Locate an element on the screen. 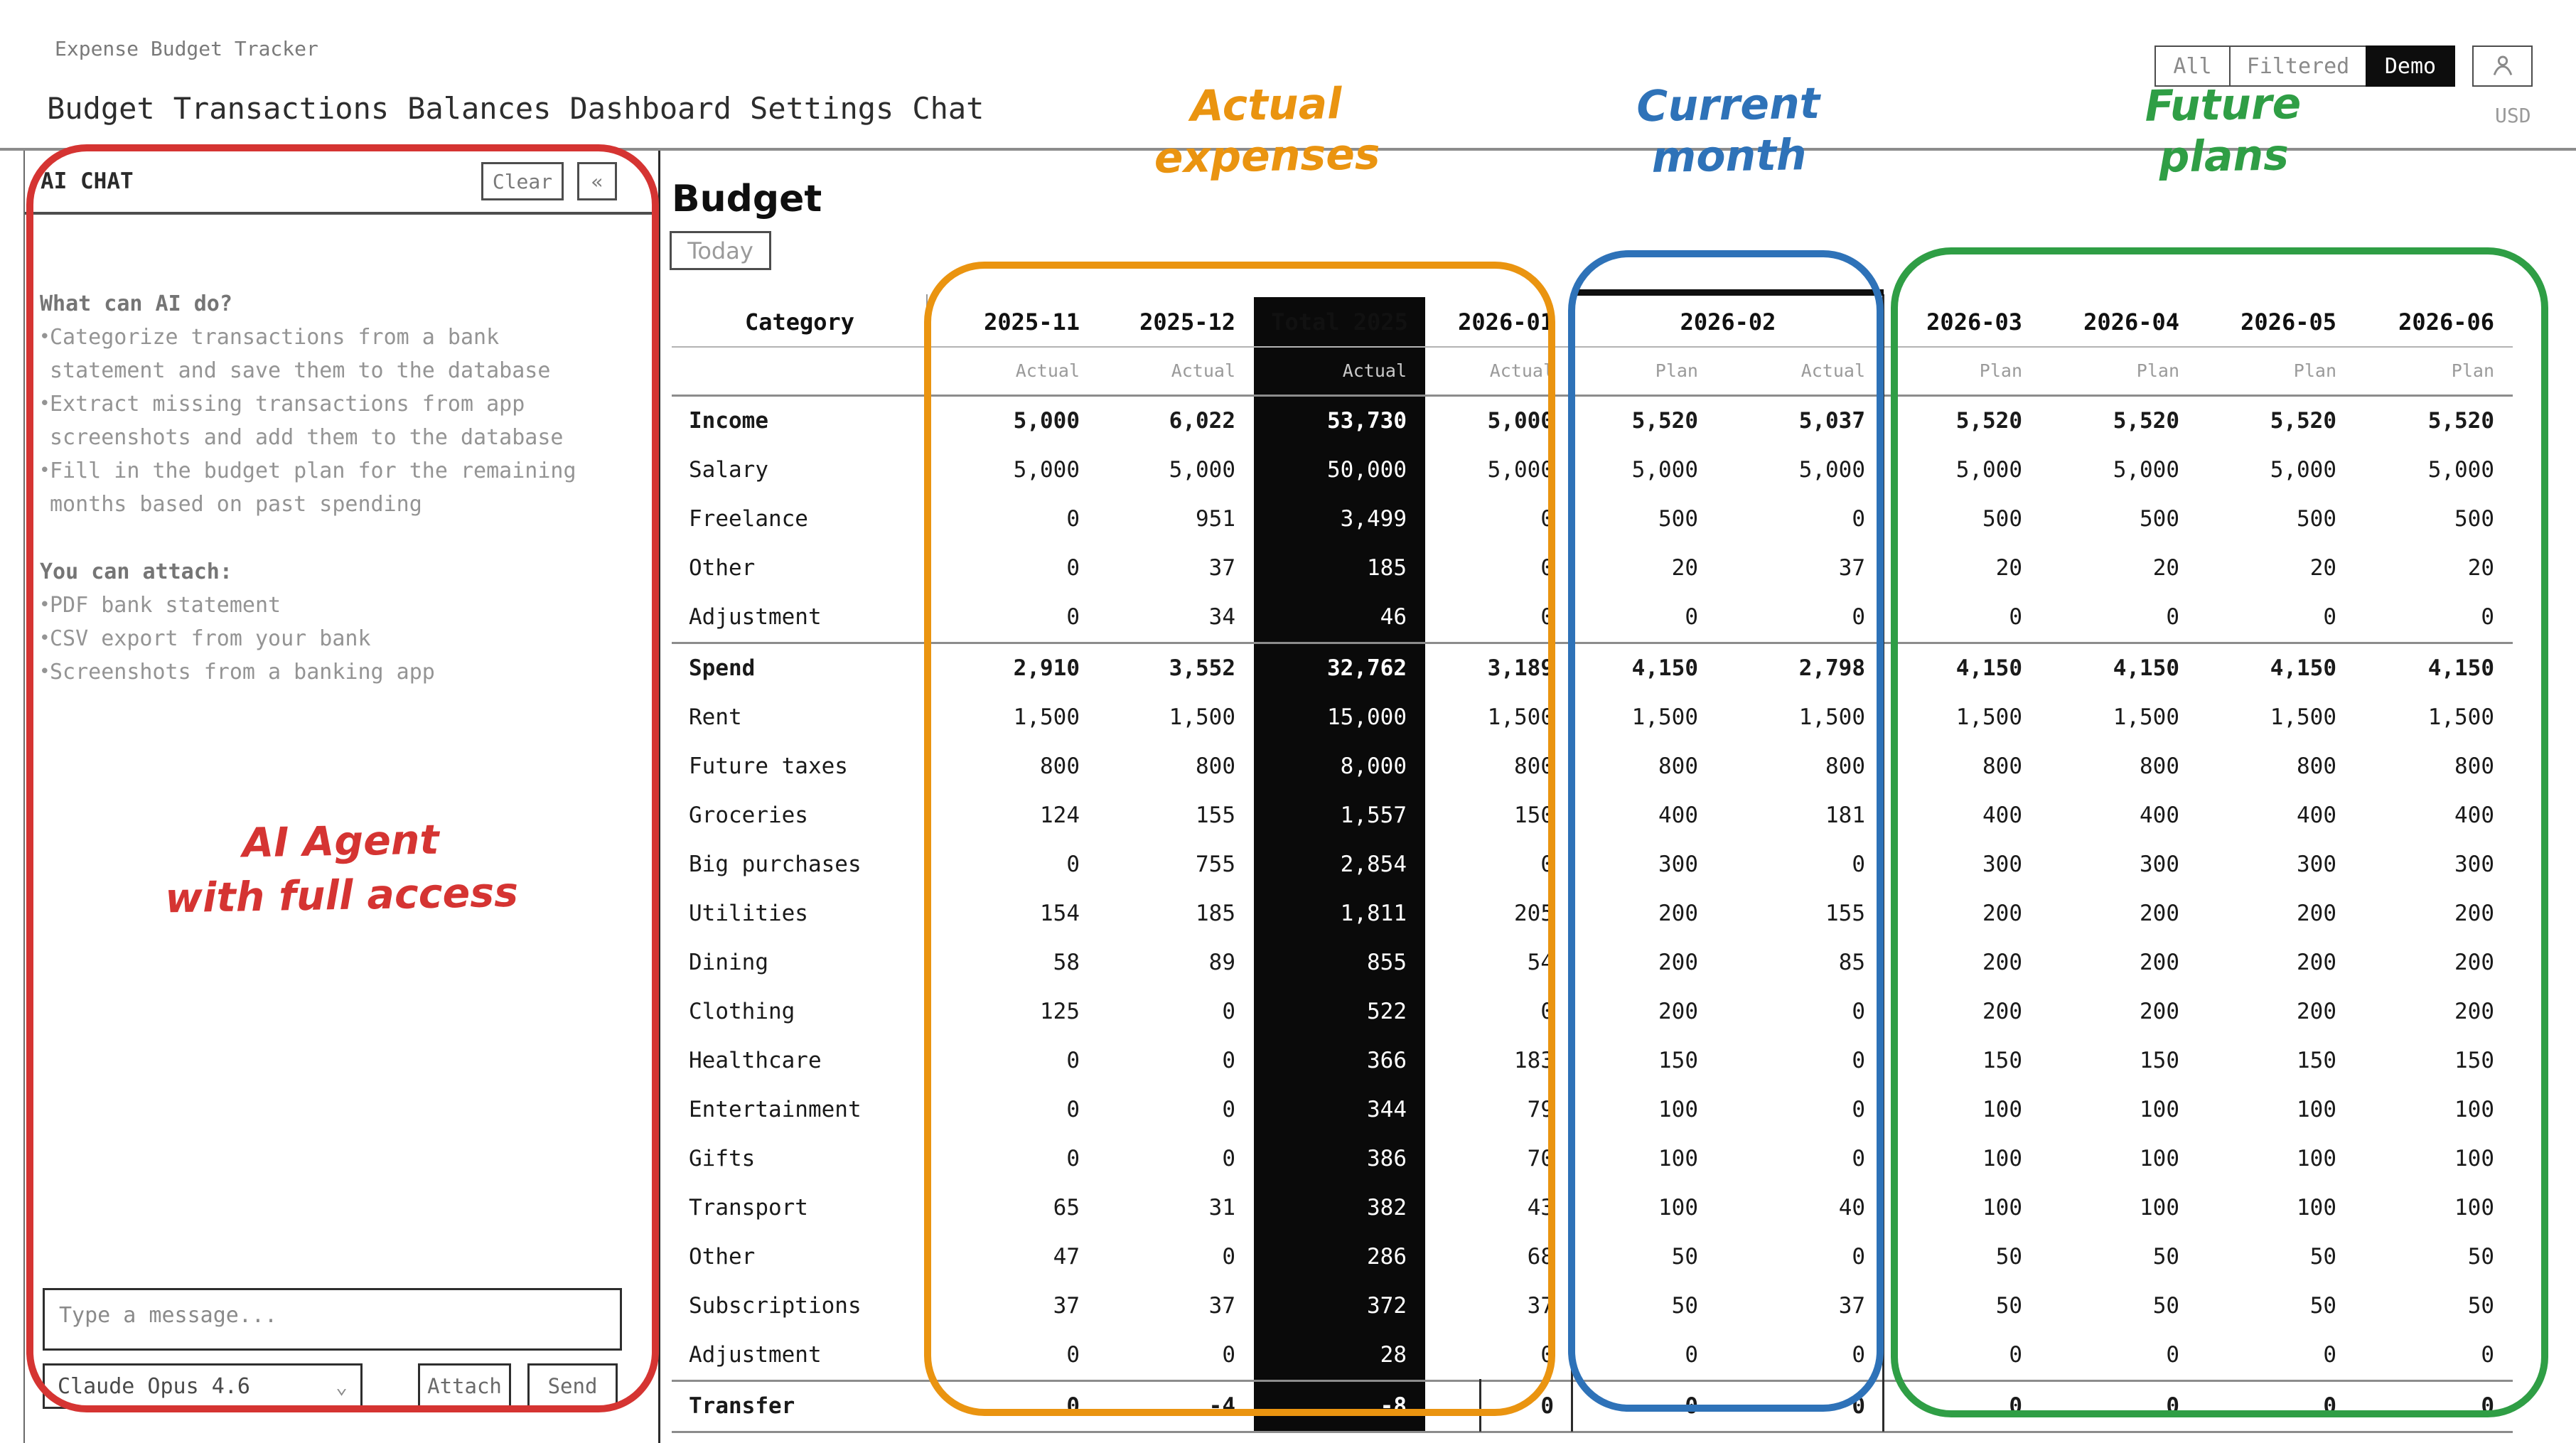  chat-message-input is located at coordinates (332, 1319).